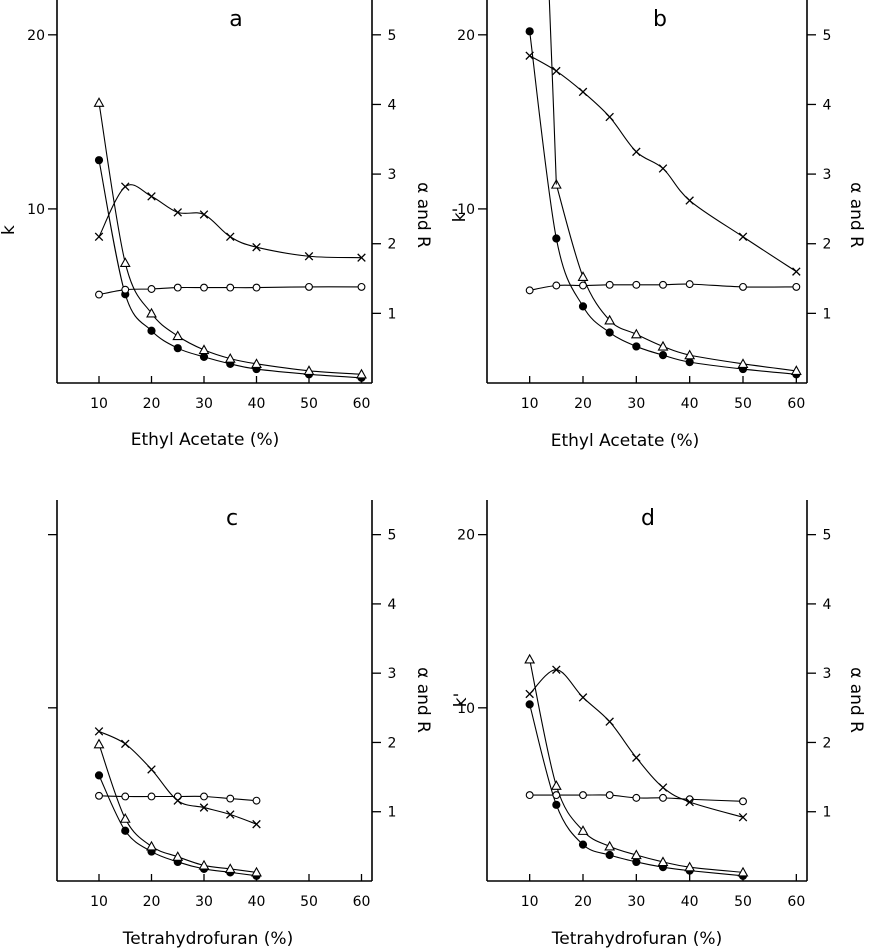 Image resolution: width=871 pixels, height=951 pixels. Describe the element at coordinates (99, 404) in the screenshot. I see `panel-a-x-tick-label: 10` at that location.